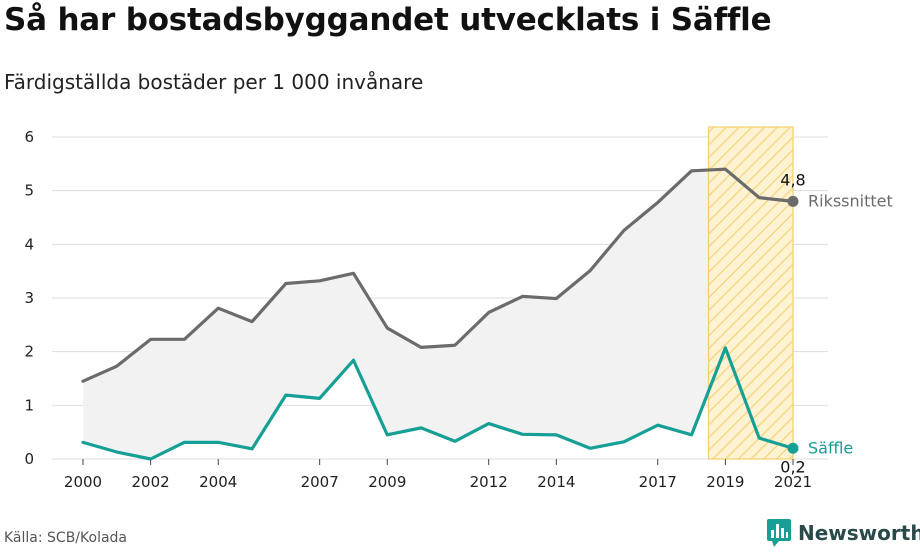  What do you see at coordinates (859, 533) in the screenshot?
I see `brand-name: Newsworthy` at bounding box center [859, 533].